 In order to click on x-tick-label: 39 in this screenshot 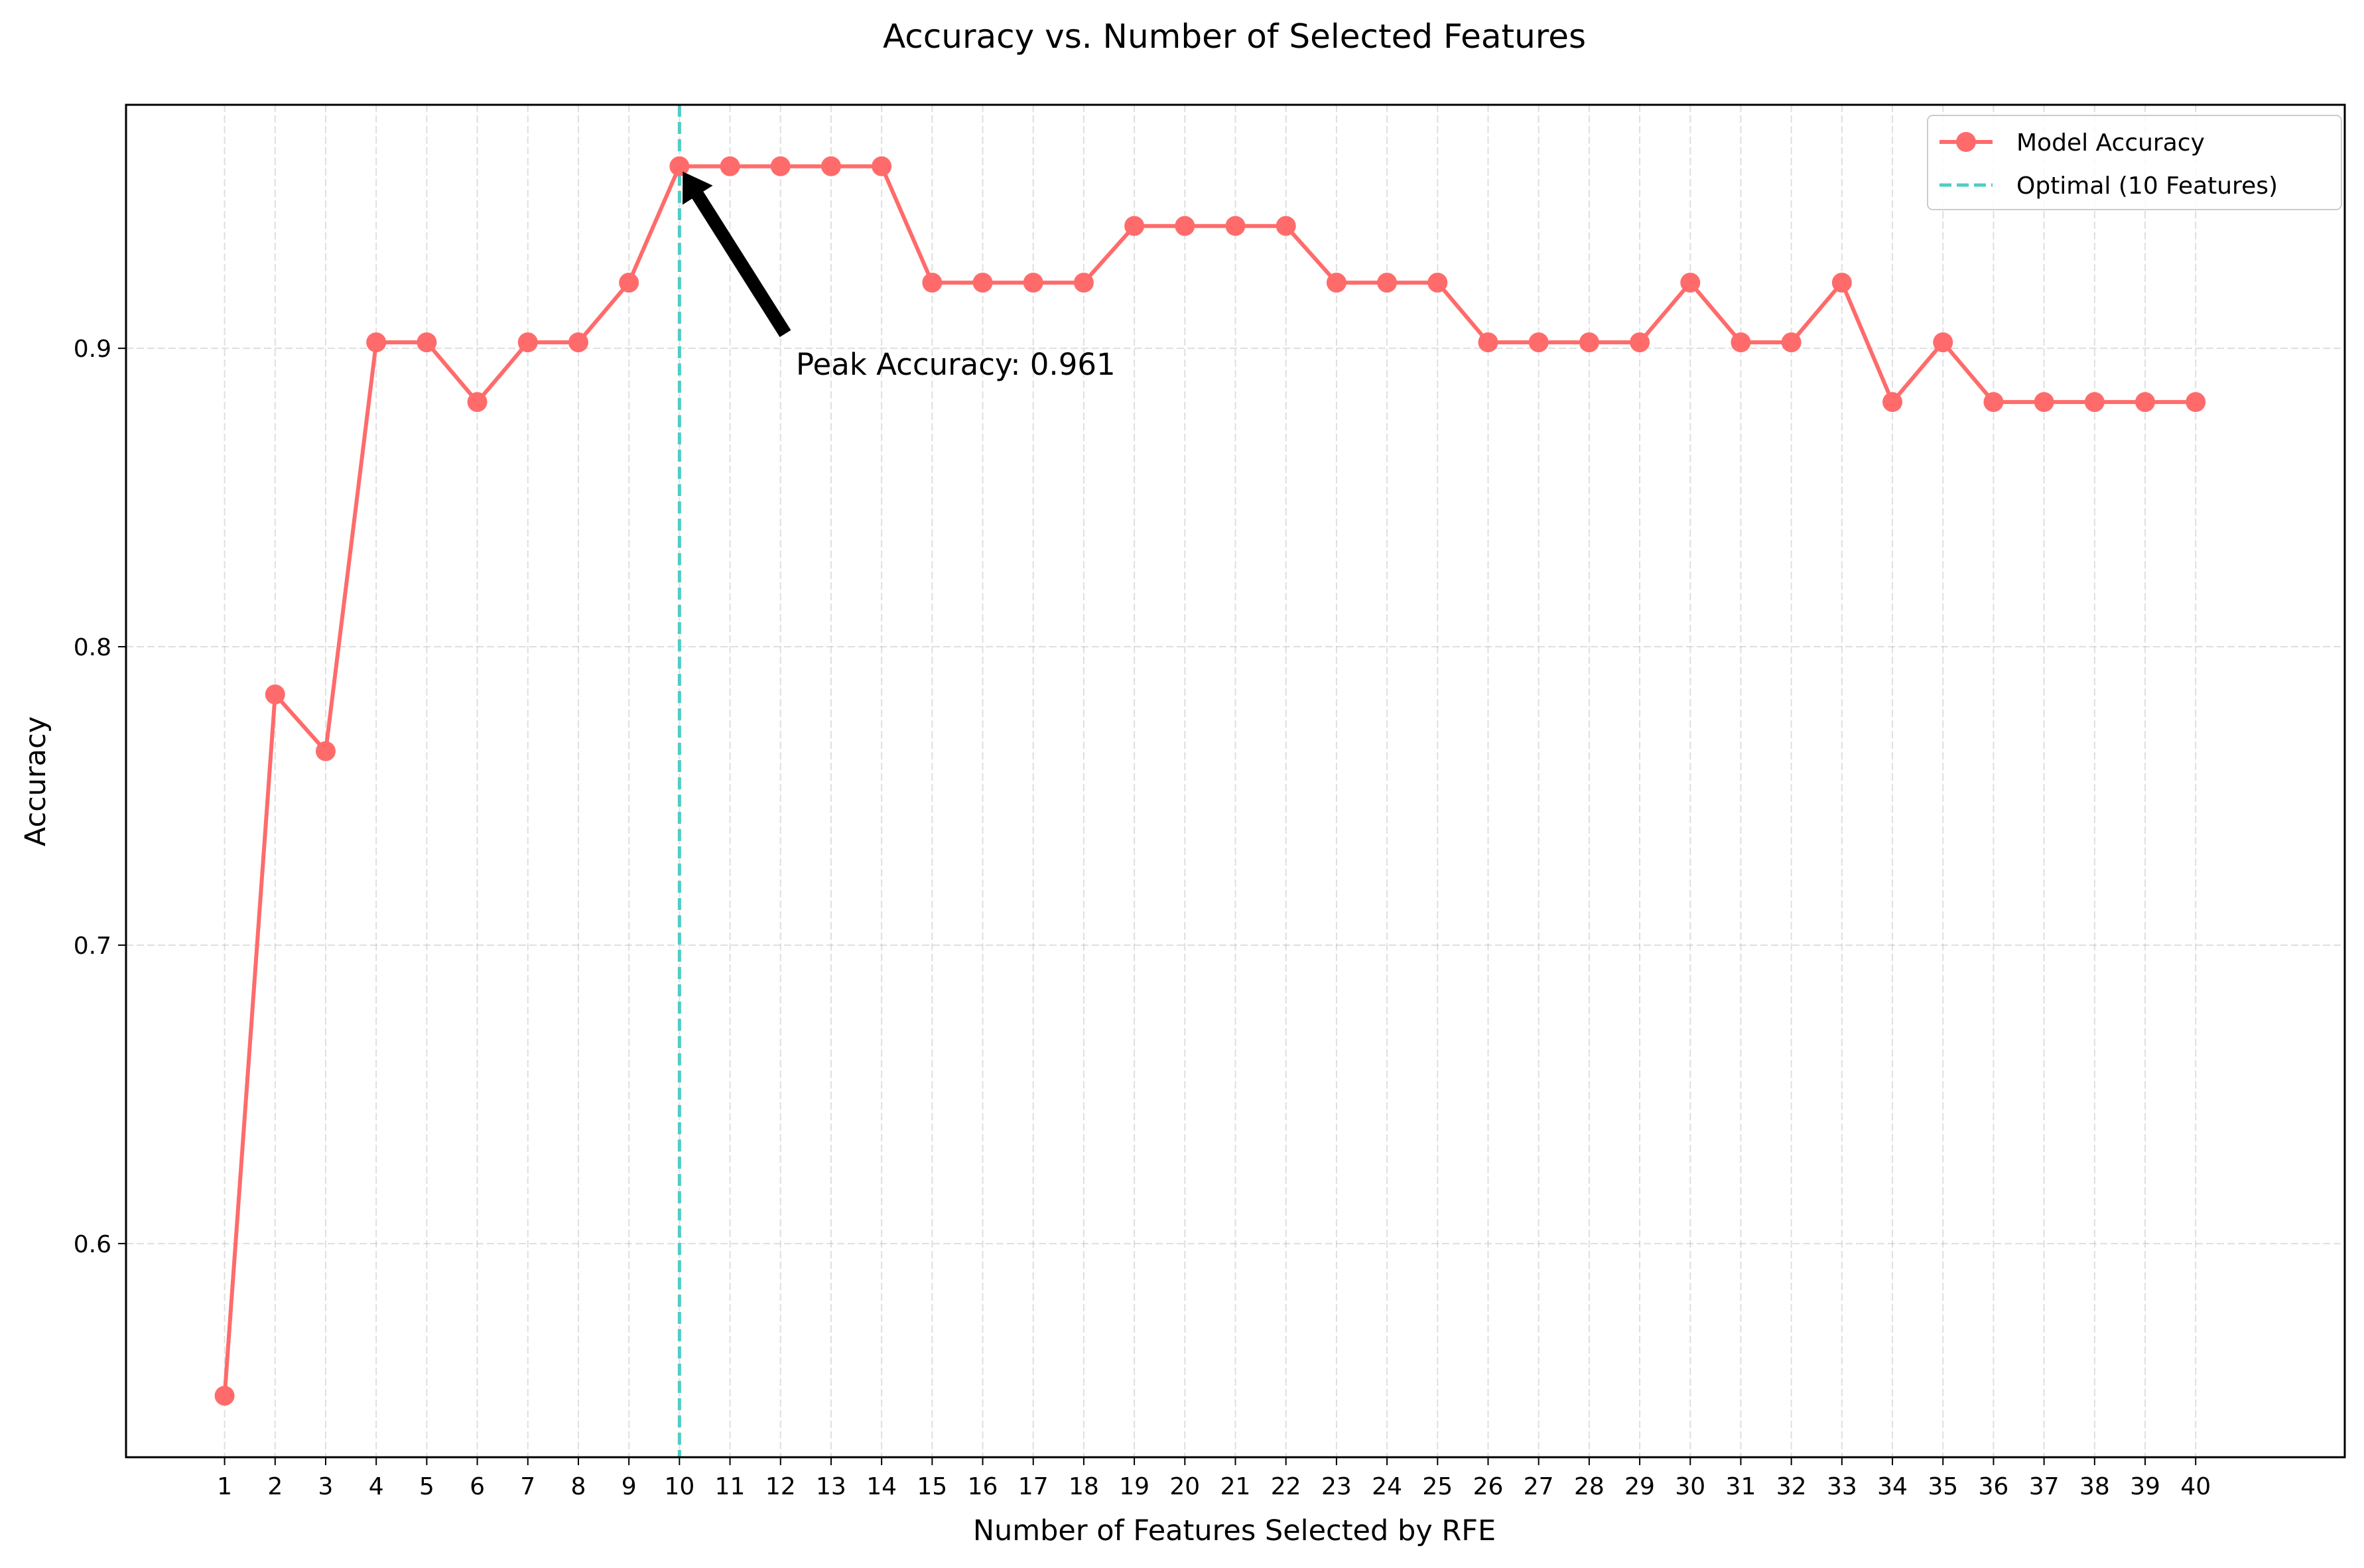, I will do `click(2145, 1487)`.